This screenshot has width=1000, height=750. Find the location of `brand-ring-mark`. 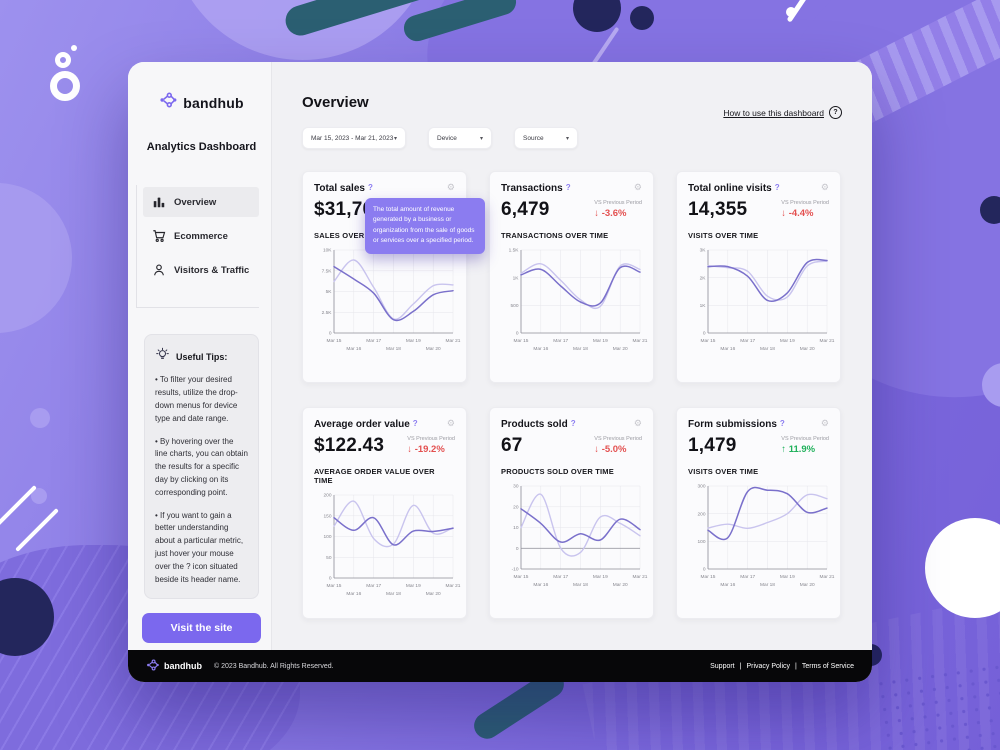

brand-ring-mark is located at coordinates (65, 86).